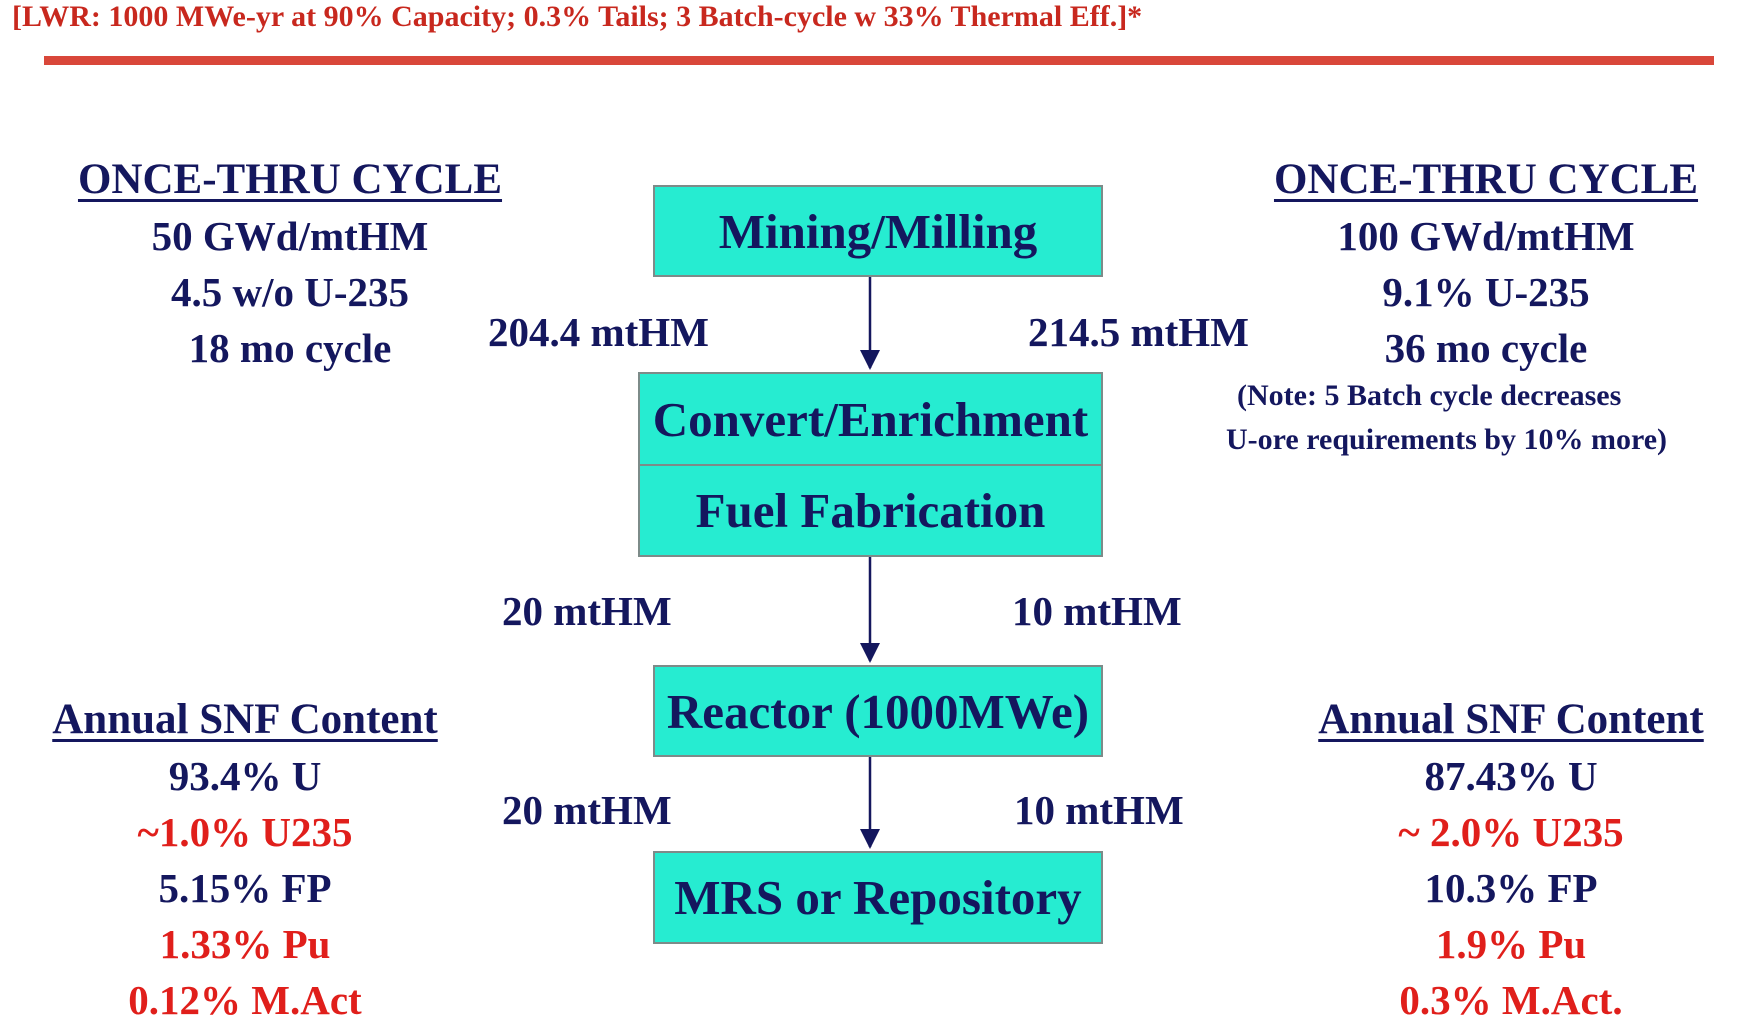 This screenshot has height=1034, width=1764. I want to click on label-reactor-left: 20 mtHM, so click(587, 810).